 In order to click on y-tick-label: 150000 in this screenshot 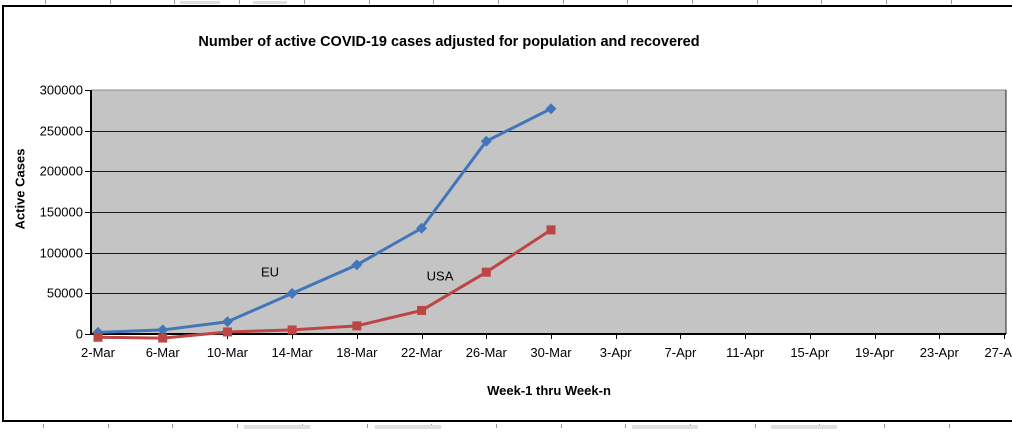, I will do `click(61, 212)`.